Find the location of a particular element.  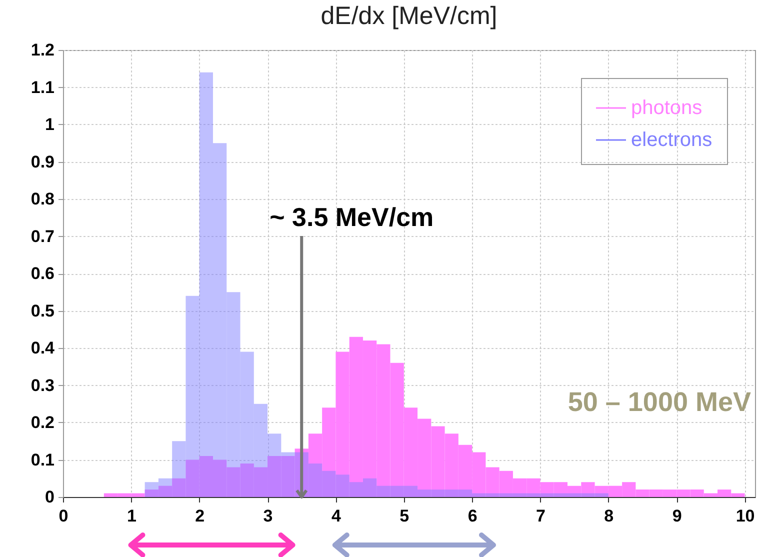

y-tick-label: 0.7 is located at coordinates (42, 236).